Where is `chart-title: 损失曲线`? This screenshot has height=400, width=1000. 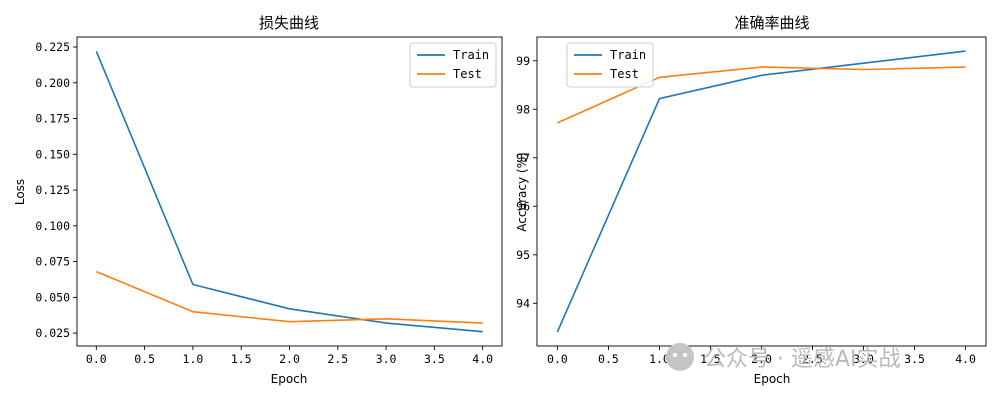 chart-title: 损失曲线 is located at coordinates (289, 23).